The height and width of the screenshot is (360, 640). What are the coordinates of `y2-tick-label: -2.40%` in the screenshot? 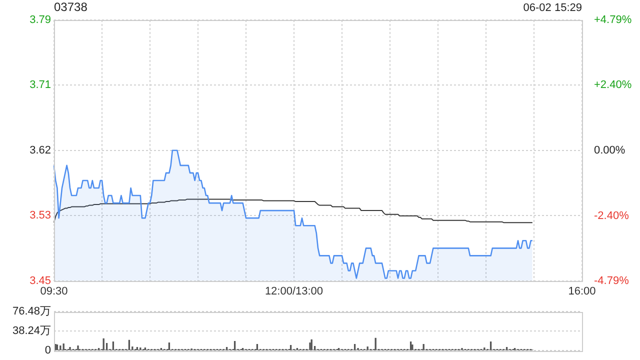 It's located at (612, 216).